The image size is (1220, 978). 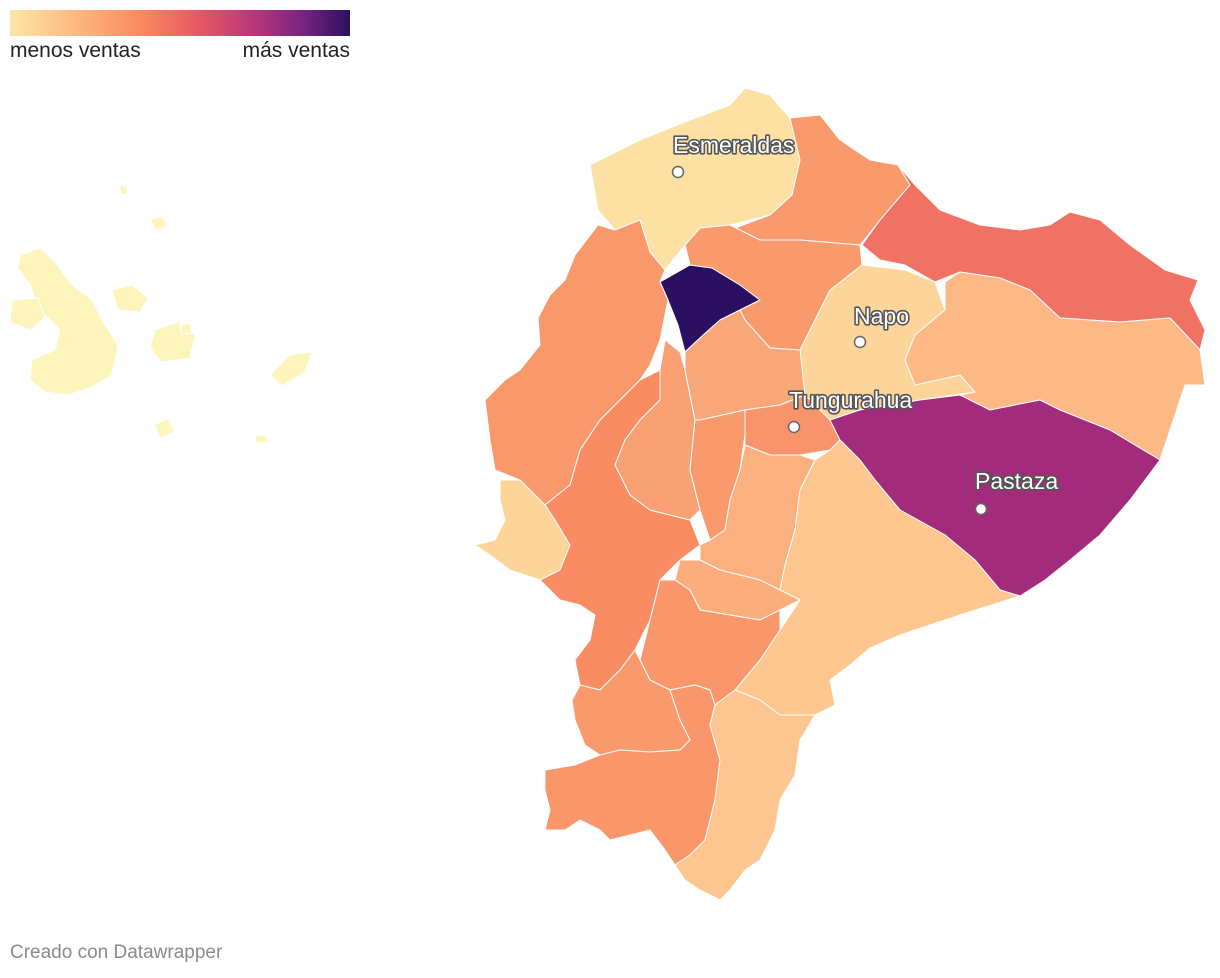 I want to click on label-napo: Napo, so click(x=881, y=316).